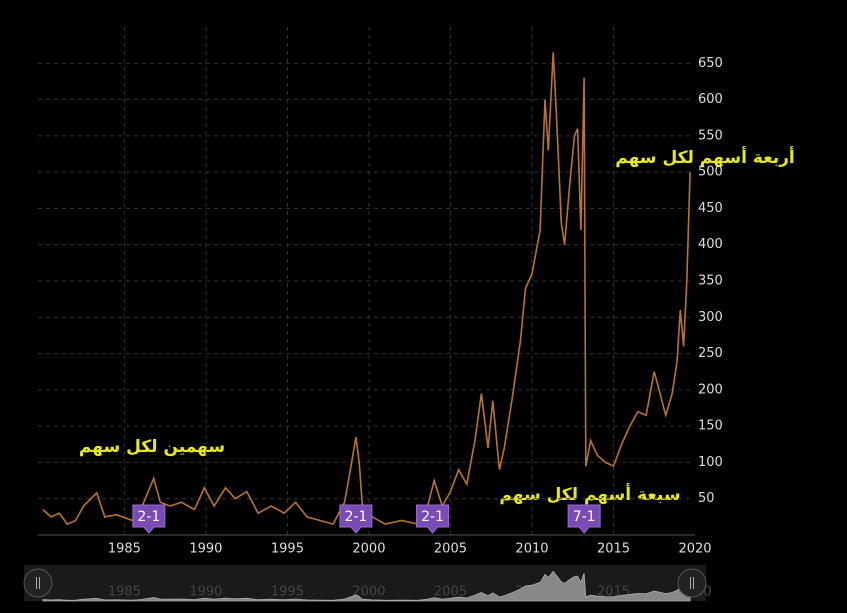  Describe the element at coordinates (710, 208) in the screenshot. I see `y-tick-label: 450` at that location.